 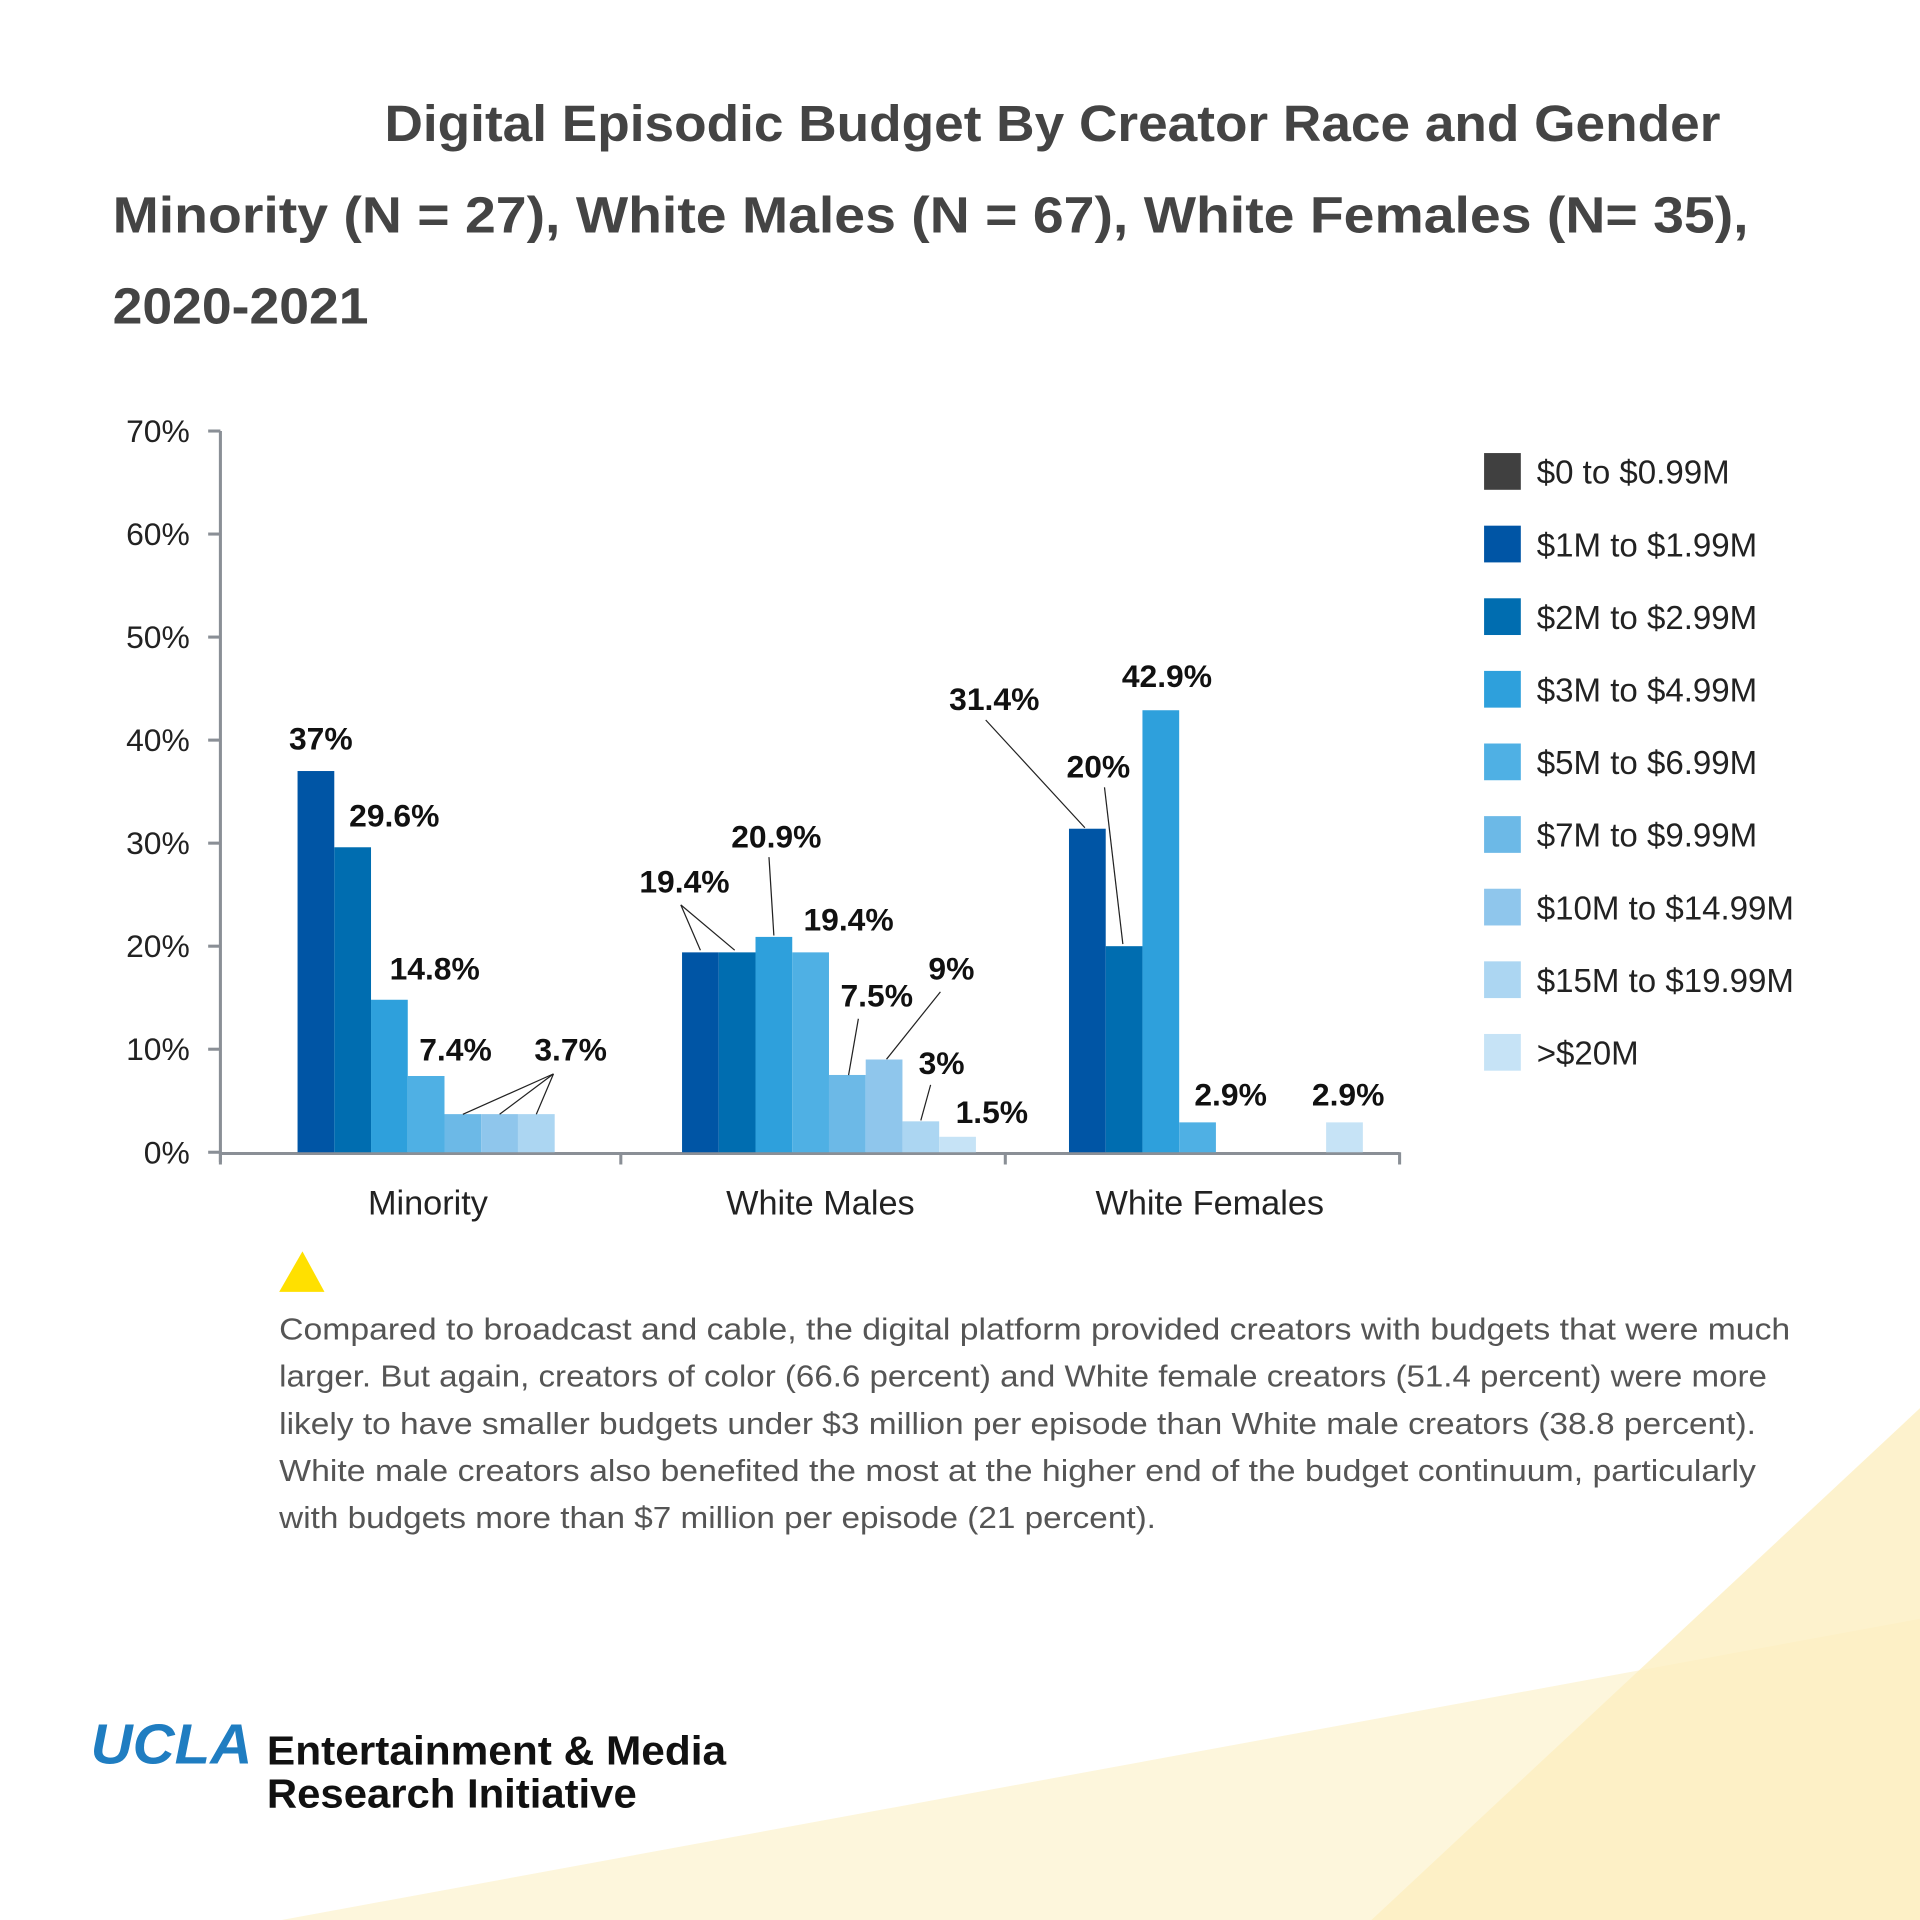 What do you see at coordinates (992, 1112) in the screenshot?
I see `data-label: 1.5%` at bounding box center [992, 1112].